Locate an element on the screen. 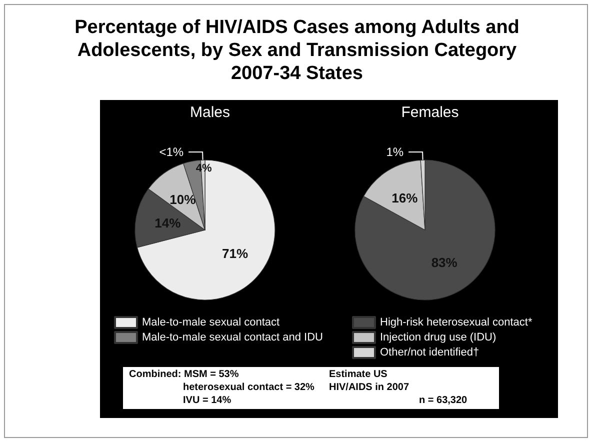 The width and height of the screenshot is (594, 444). text: heterosexual contact = 32% is located at coordinates (249, 387).